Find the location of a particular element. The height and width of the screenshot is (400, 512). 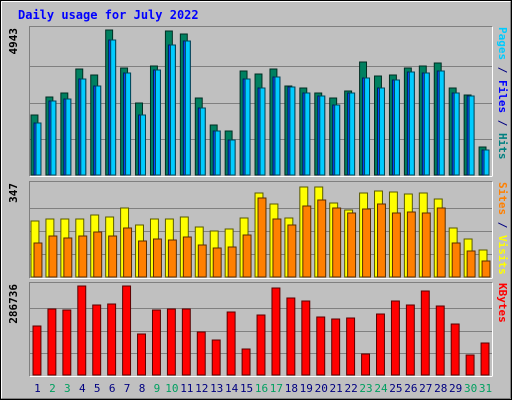

x-tick-label: 25 is located at coordinates (395, 388).